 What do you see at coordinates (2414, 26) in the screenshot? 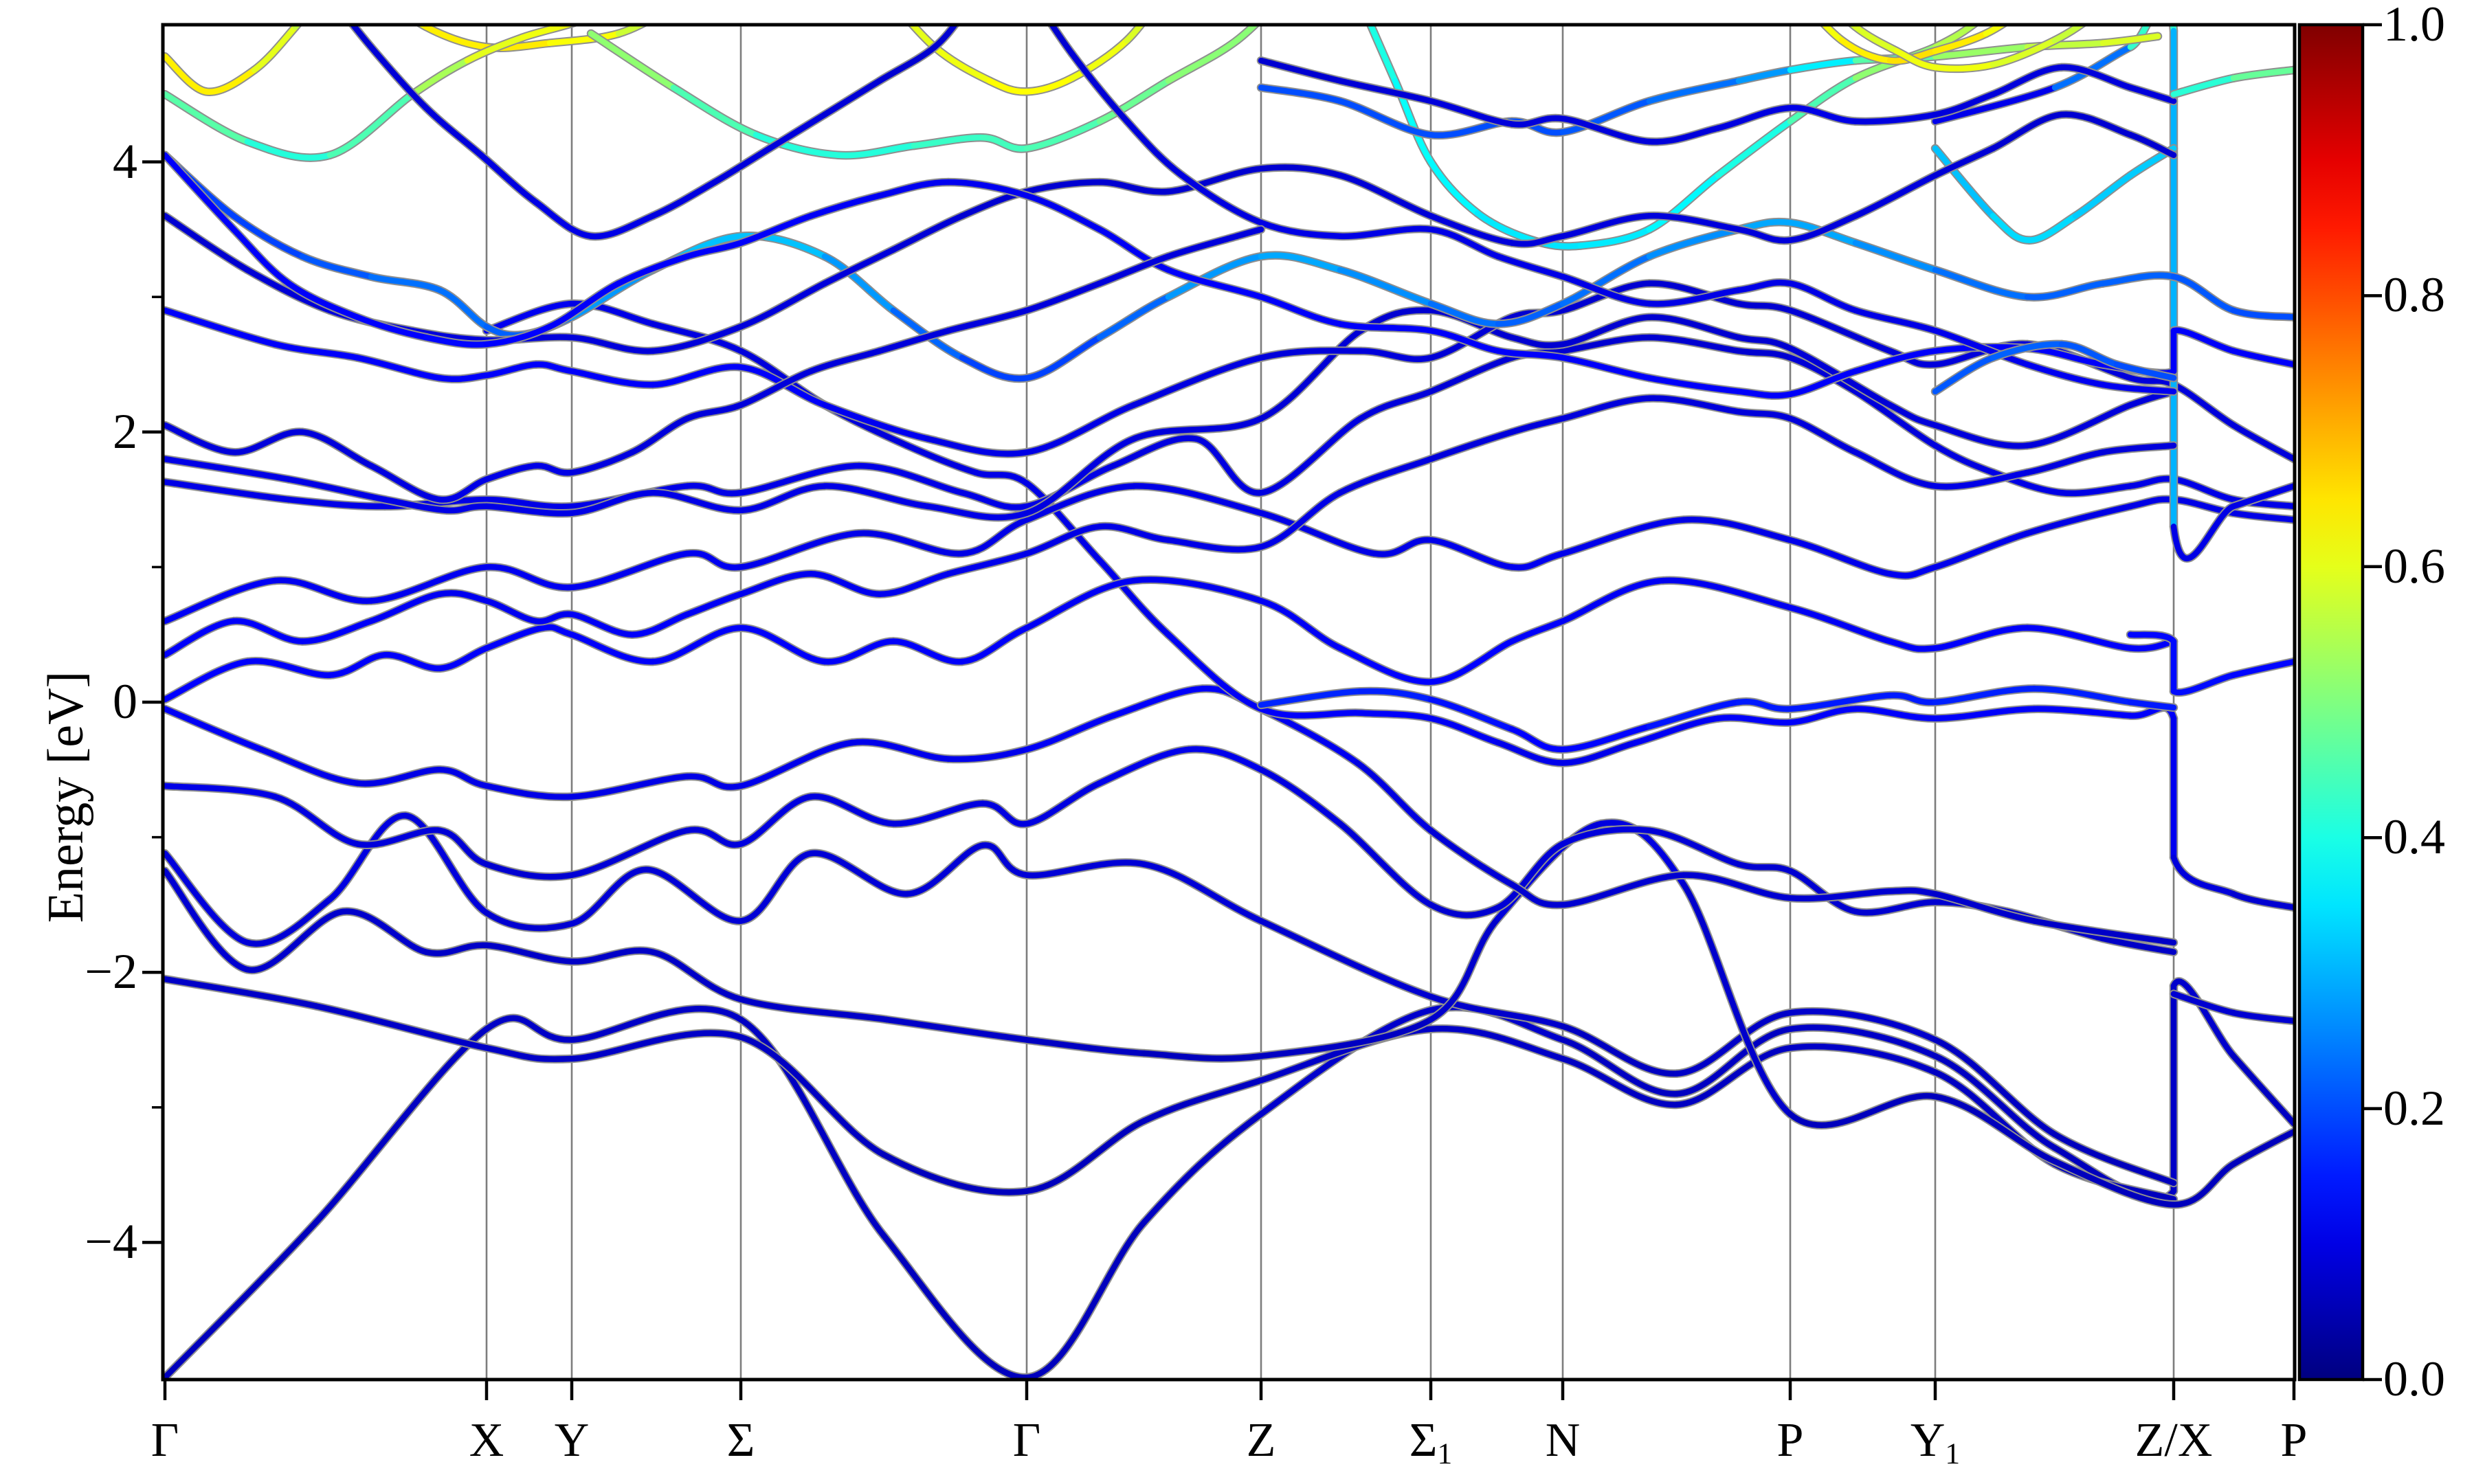
I see `colorbar-tick-label: 1.0` at bounding box center [2414, 26].